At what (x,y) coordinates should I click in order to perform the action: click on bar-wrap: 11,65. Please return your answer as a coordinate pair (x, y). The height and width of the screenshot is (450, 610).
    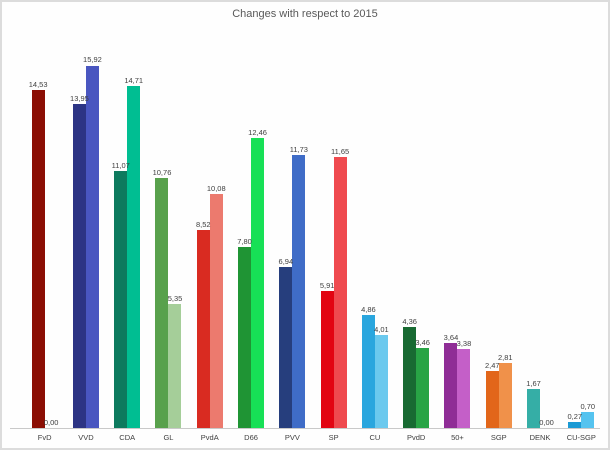
    Looking at the image, I should click on (340, 242).